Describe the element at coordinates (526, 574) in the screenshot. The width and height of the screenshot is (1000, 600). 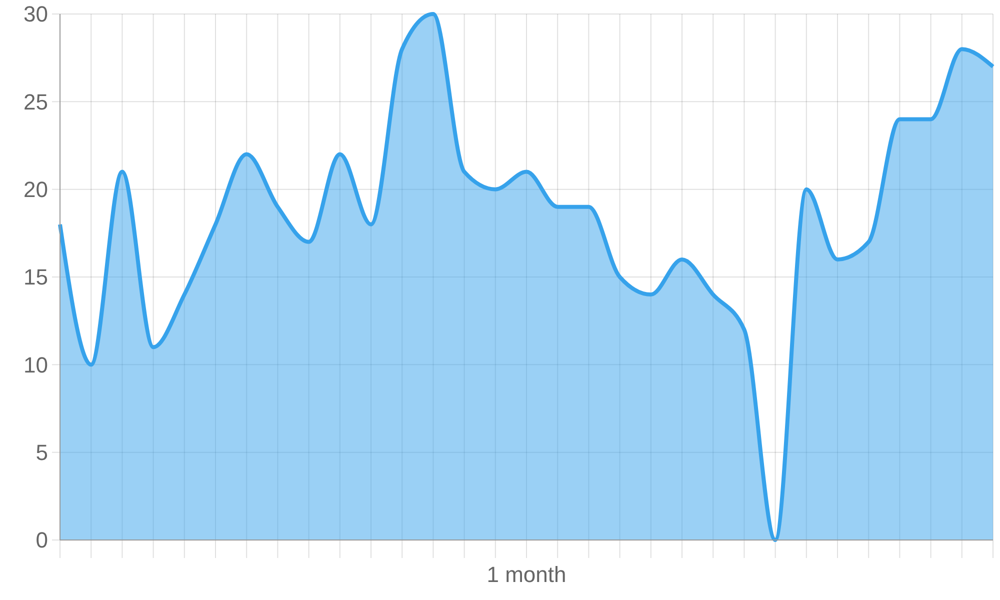
I see `x-axis-title: 1 month` at that location.